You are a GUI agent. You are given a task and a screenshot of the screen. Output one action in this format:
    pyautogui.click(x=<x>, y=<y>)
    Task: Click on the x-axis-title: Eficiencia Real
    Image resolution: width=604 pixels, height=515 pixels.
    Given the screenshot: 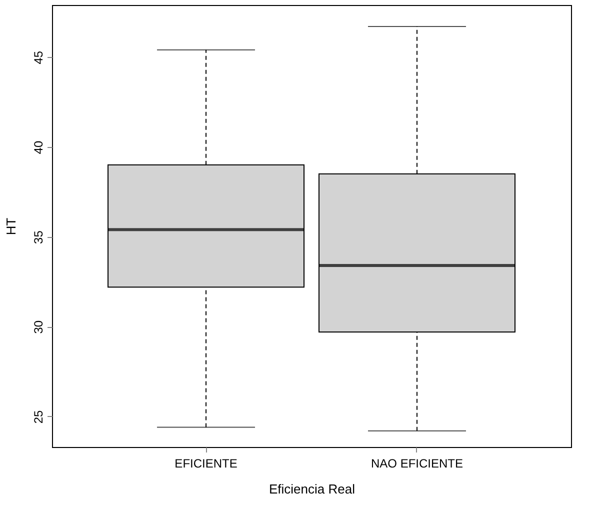 What is the action you would take?
    pyautogui.click(x=312, y=489)
    